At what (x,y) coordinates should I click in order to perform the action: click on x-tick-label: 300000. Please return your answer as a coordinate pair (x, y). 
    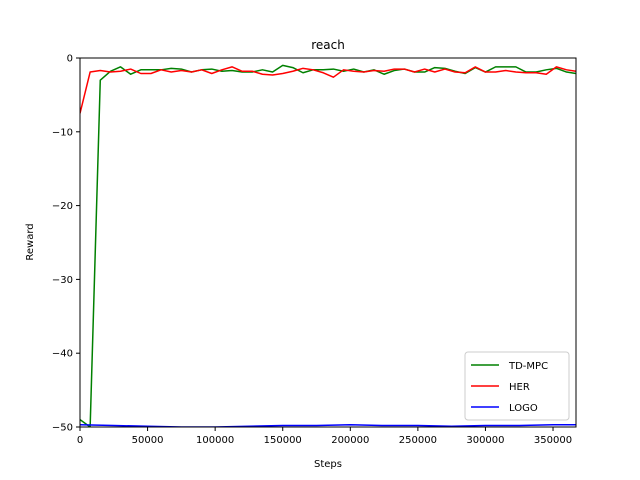
    Looking at the image, I should click on (485, 440).